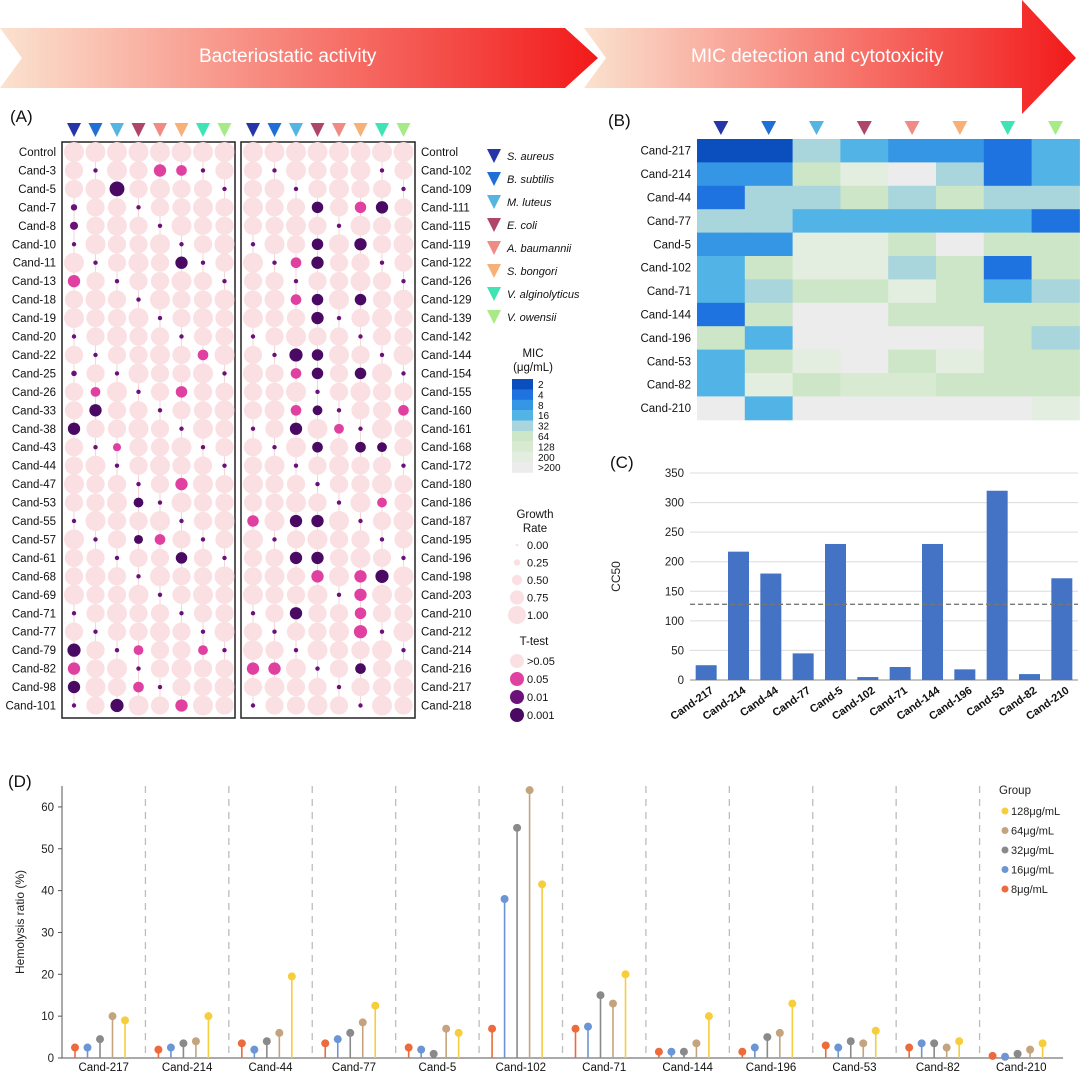  What do you see at coordinates (522, 457) in the screenshot?
I see `mic-legend-swatch` at bounding box center [522, 457].